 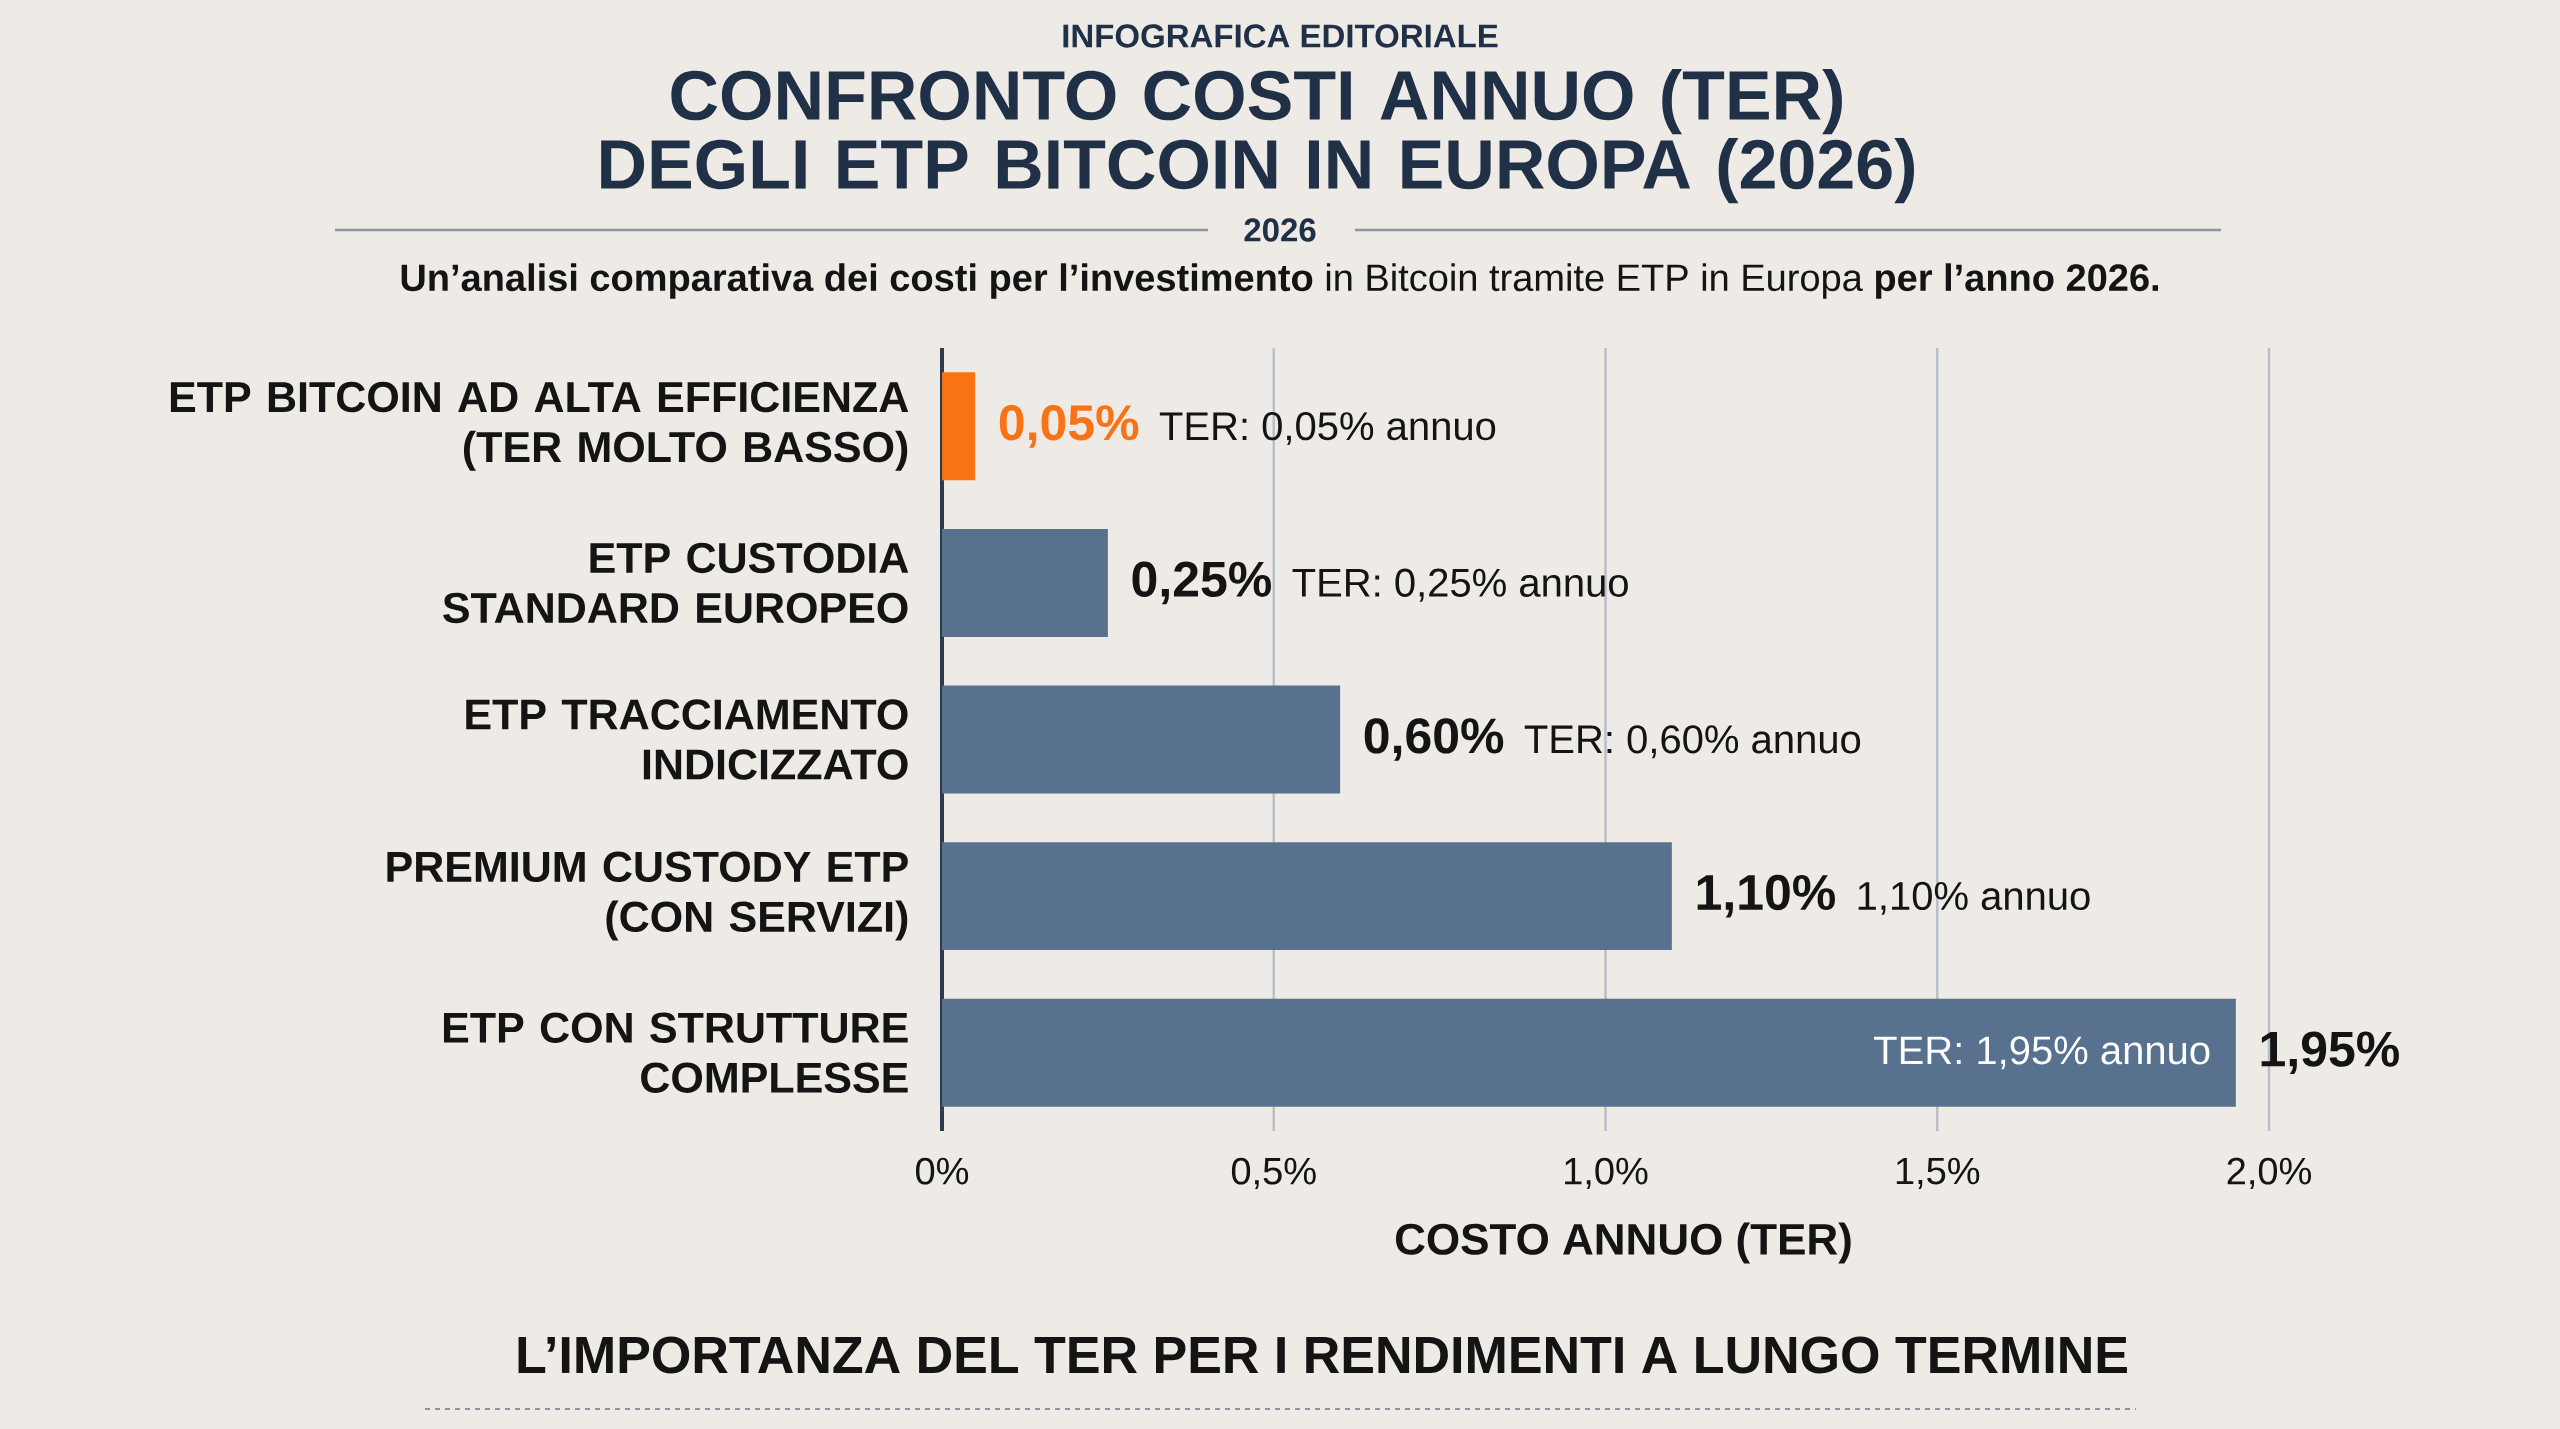 What do you see at coordinates (1280, 281) in the screenshot?
I see `chart-subtitle: Un’analisi comparativa dei costi per l’investimento in Bitcoin tramite ETP in Europa per l’anno 2026.` at bounding box center [1280, 281].